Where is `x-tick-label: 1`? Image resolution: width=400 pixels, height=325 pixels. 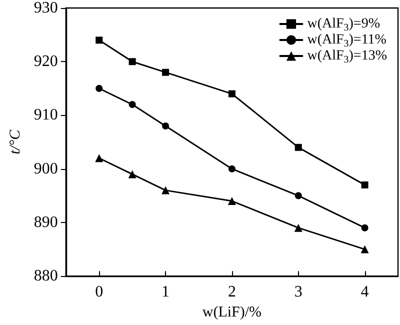 x-tick-label: 1 is located at coordinates (166, 292).